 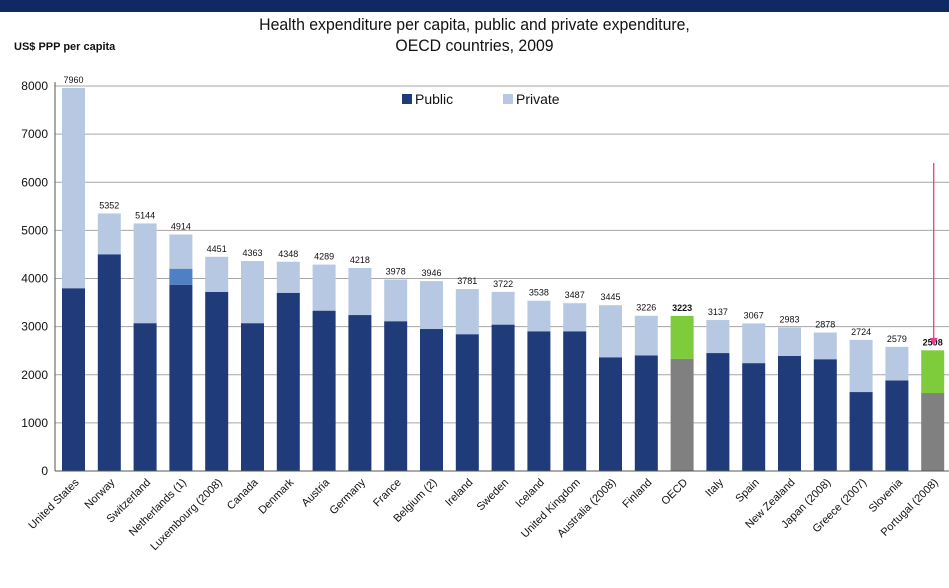 What do you see at coordinates (396, 272) in the screenshot?
I see `bar-value-label: 3978` at bounding box center [396, 272].